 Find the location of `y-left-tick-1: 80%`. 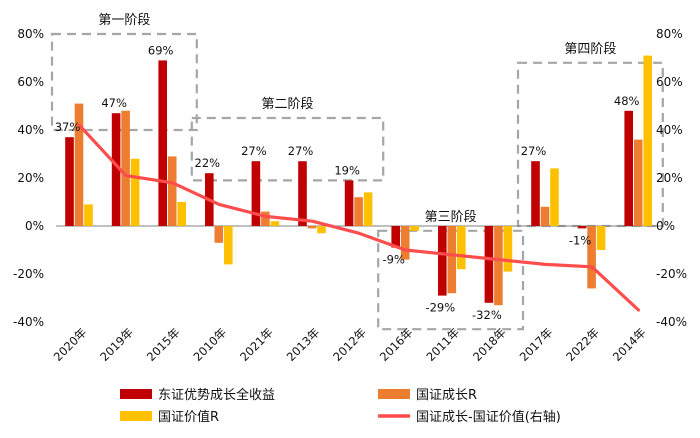

y-left-tick-1: 80% is located at coordinates (30, 34).